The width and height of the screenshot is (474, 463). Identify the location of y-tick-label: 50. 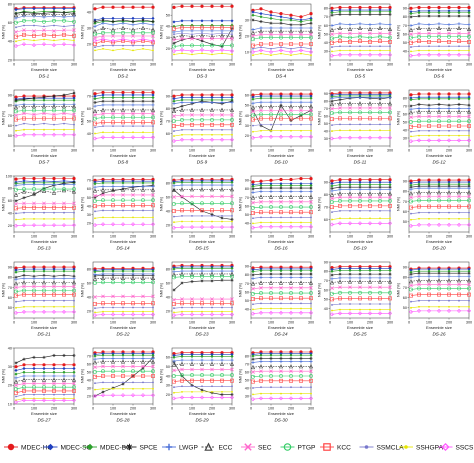
(405, 43).